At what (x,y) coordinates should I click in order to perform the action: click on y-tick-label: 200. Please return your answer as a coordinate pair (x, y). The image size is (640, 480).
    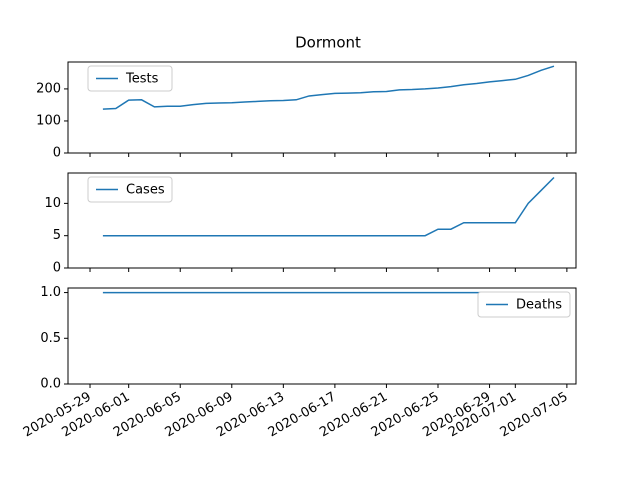
    Looking at the image, I should click on (48, 88).